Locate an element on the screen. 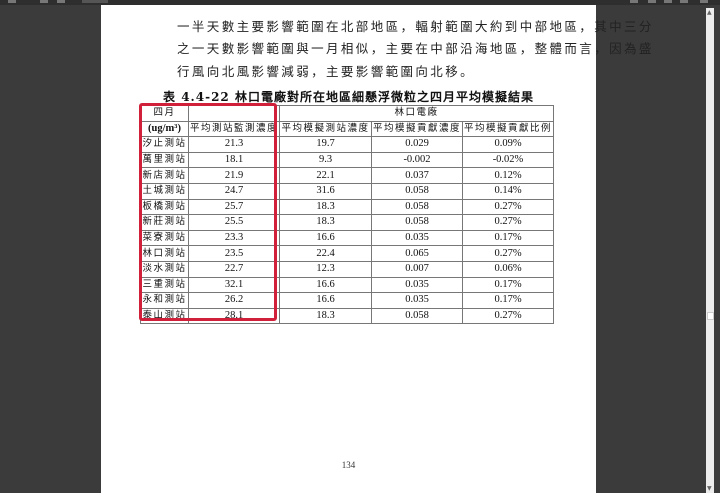 The height and width of the screenshot is (493, 720). paragraph-line: 行風向北風影響減弱，主要影響範圍向北移。 is located at coordinates (326, 71).